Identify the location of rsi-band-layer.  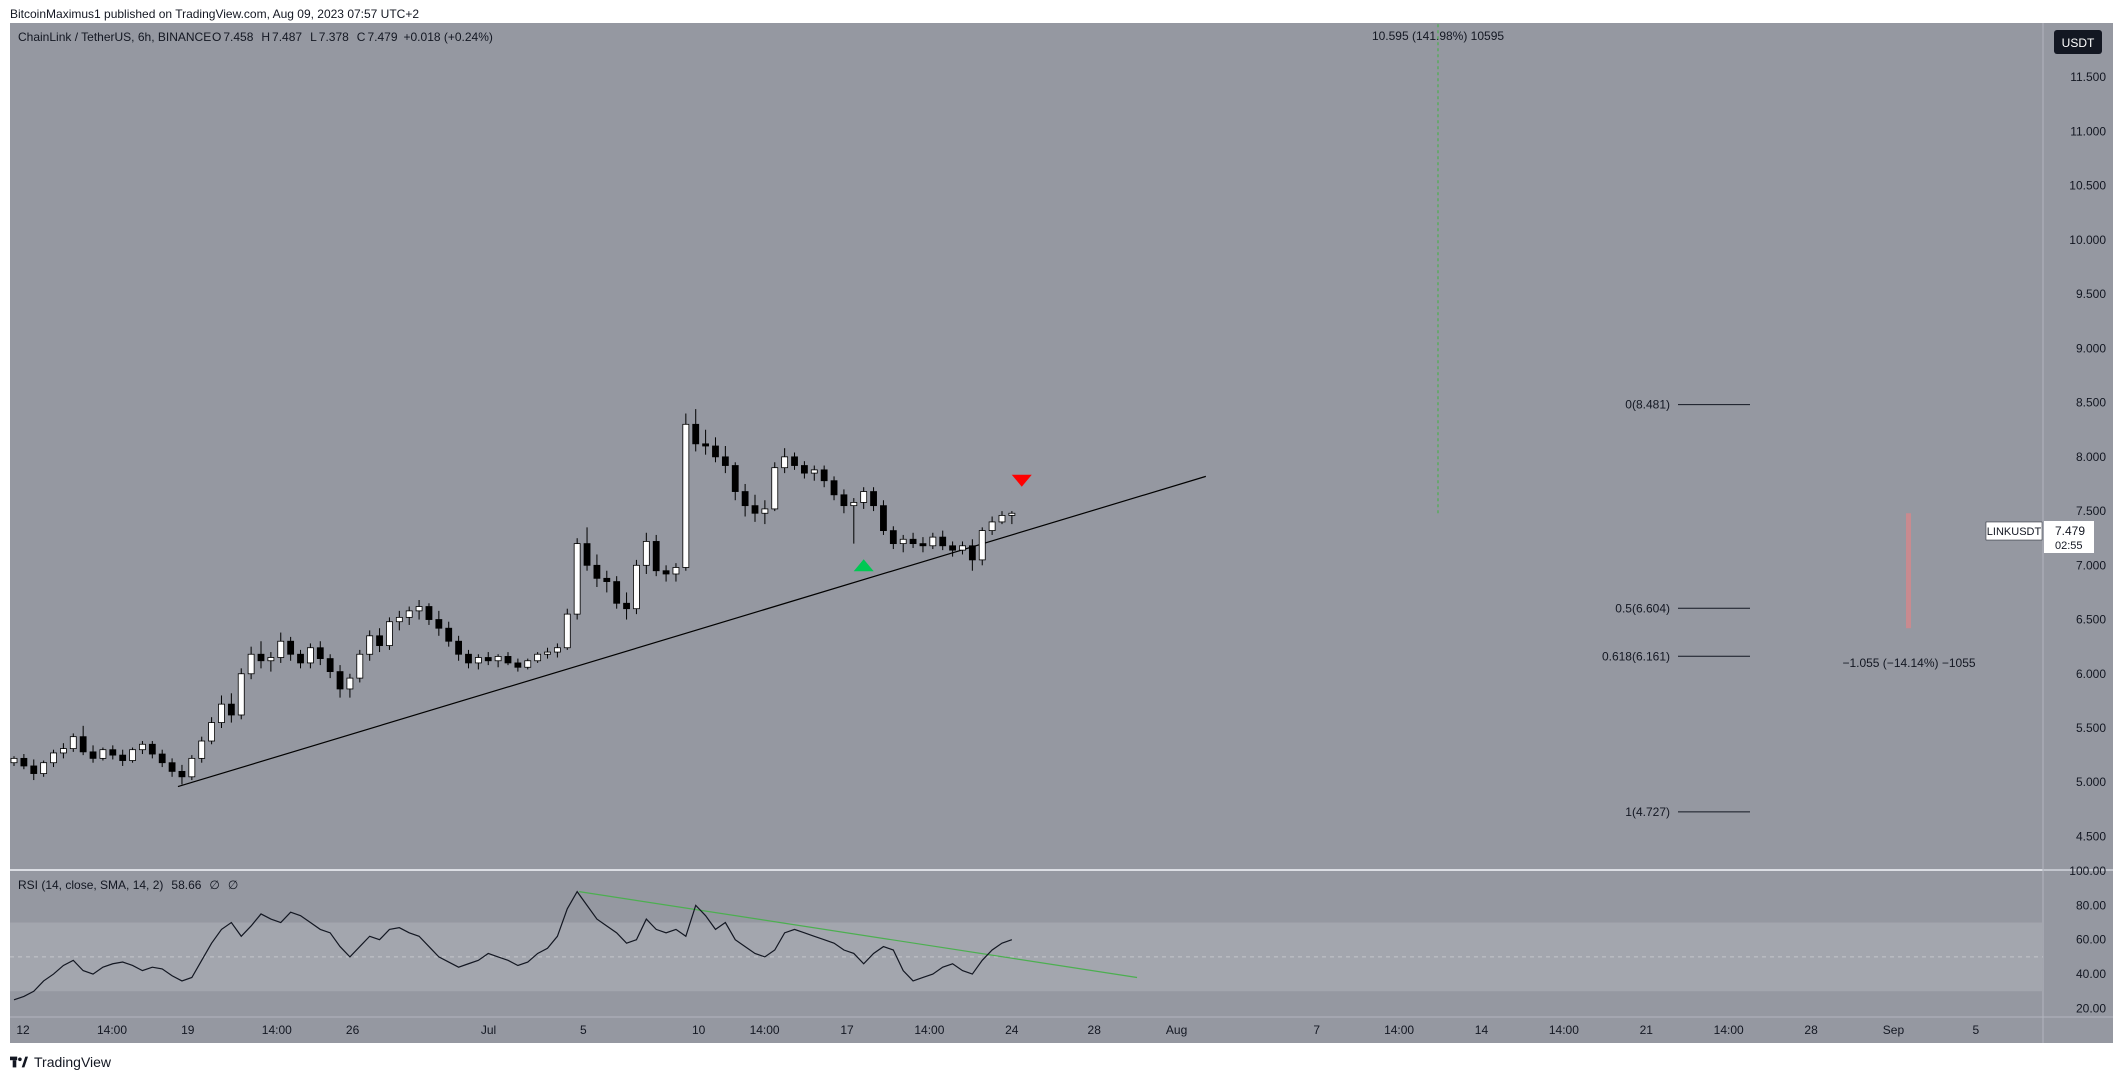
(1026, 957).